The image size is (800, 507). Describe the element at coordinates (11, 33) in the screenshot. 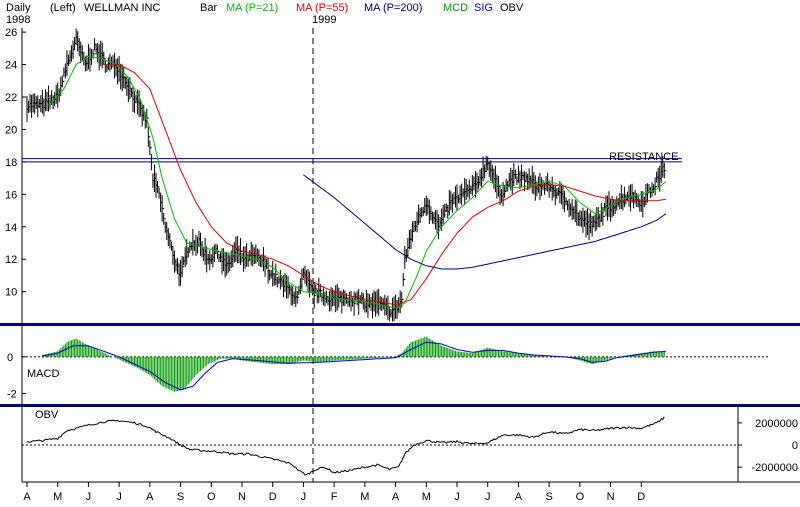

I see `price-tick-label: 26` at that location.